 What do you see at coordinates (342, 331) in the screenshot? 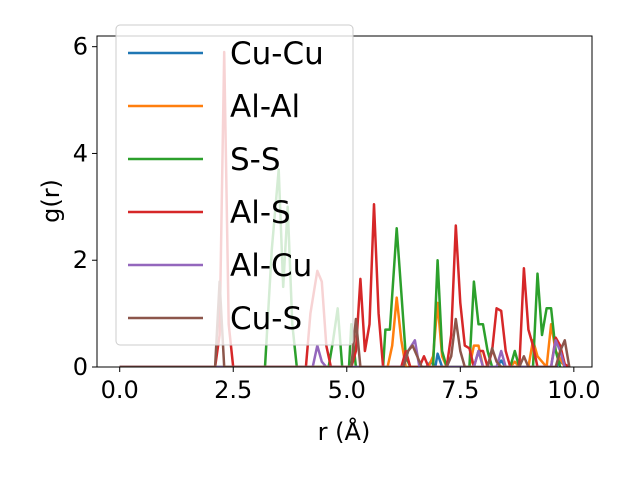
I see `series-line-al-al` at bounding box center [342, 331].